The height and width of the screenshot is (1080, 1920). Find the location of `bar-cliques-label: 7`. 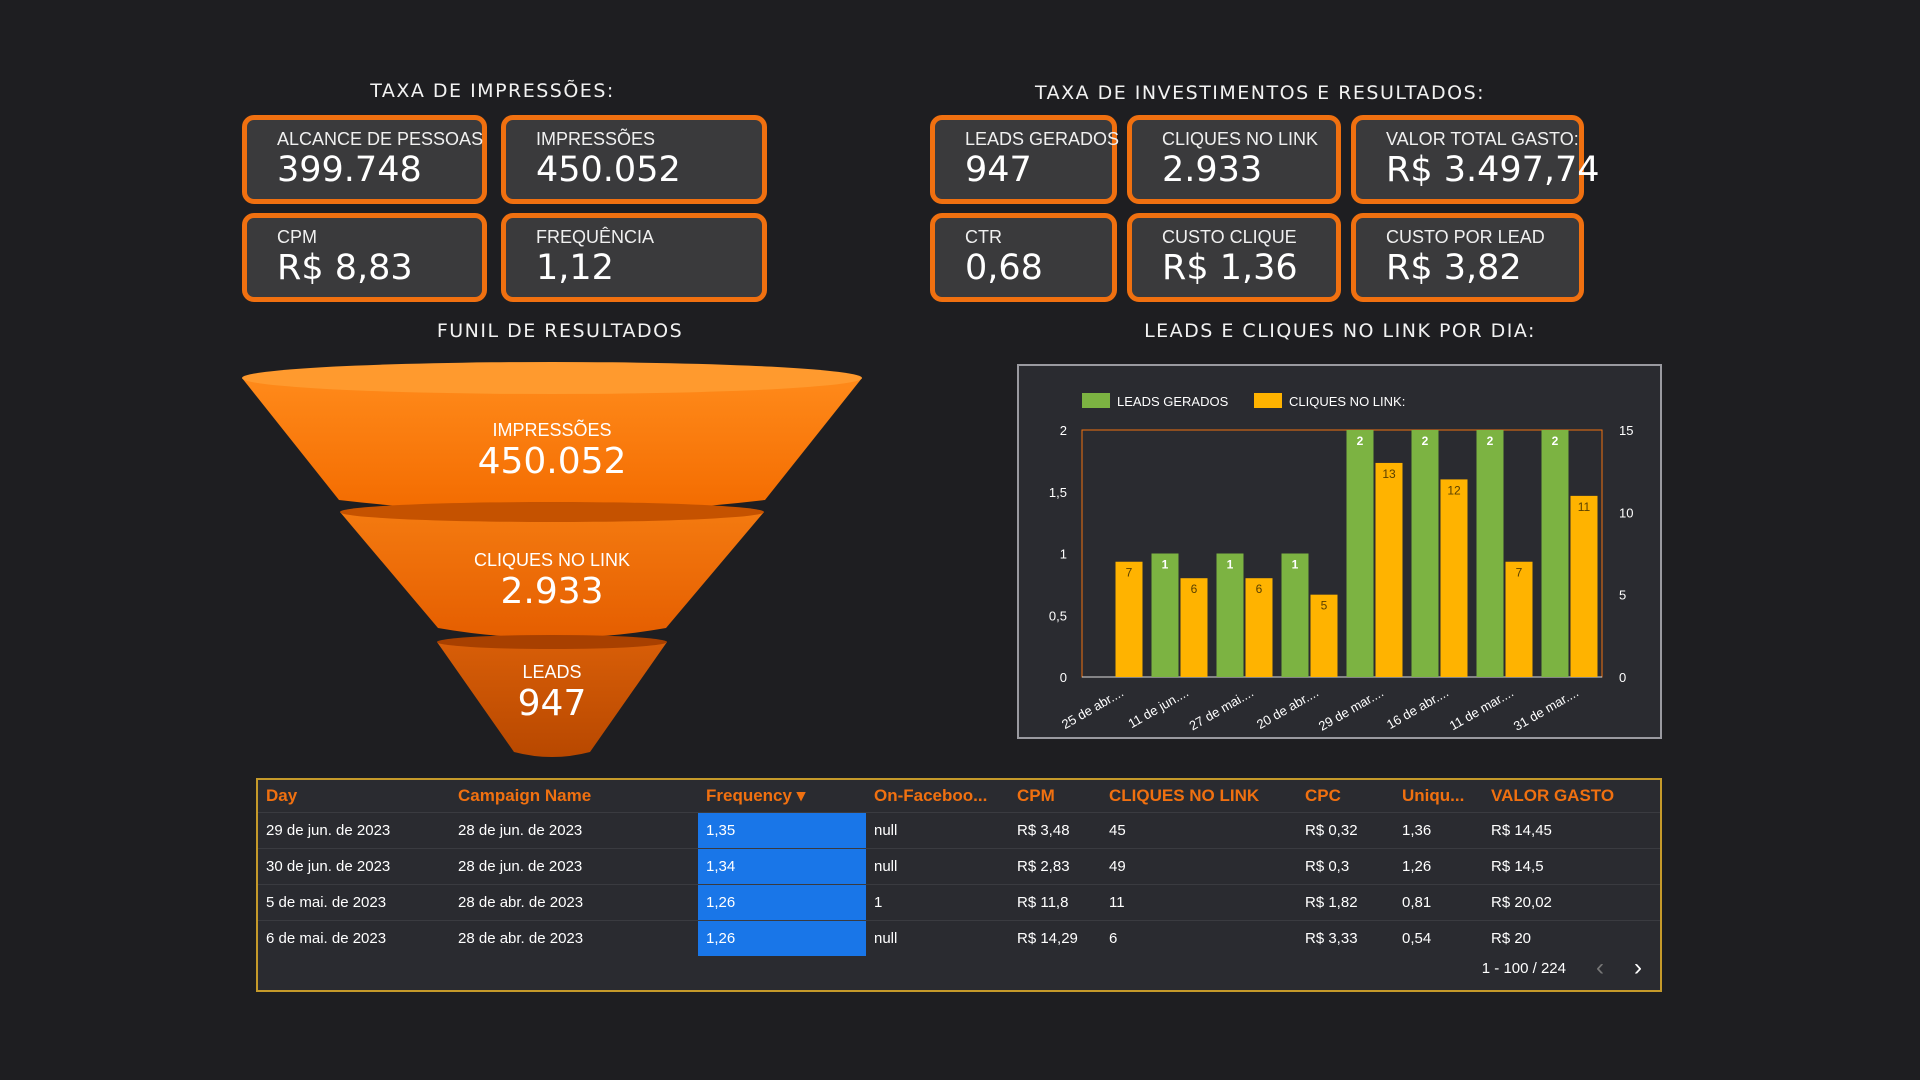

bar-cliques-label: 7 is located at coordinates (1129, 573).